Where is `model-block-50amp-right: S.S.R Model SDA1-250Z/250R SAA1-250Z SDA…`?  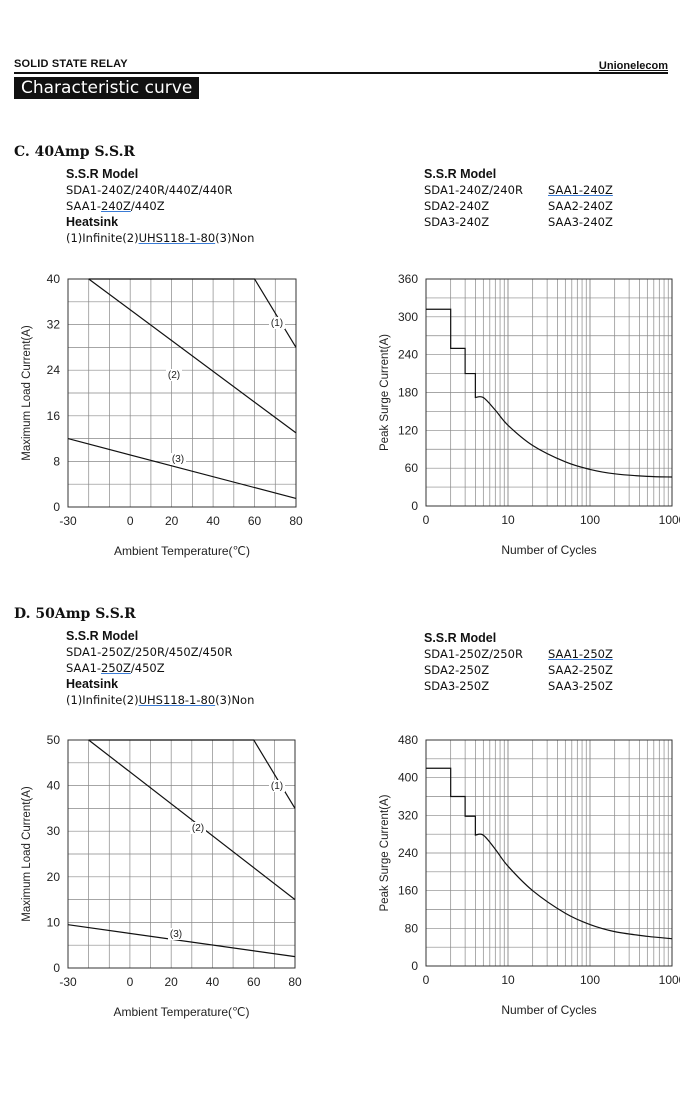 model-block-50amp-right: S.S.R Model SDA1-250Z/250R SAA1-250Z SDA… is located at coordinates (518, 662).